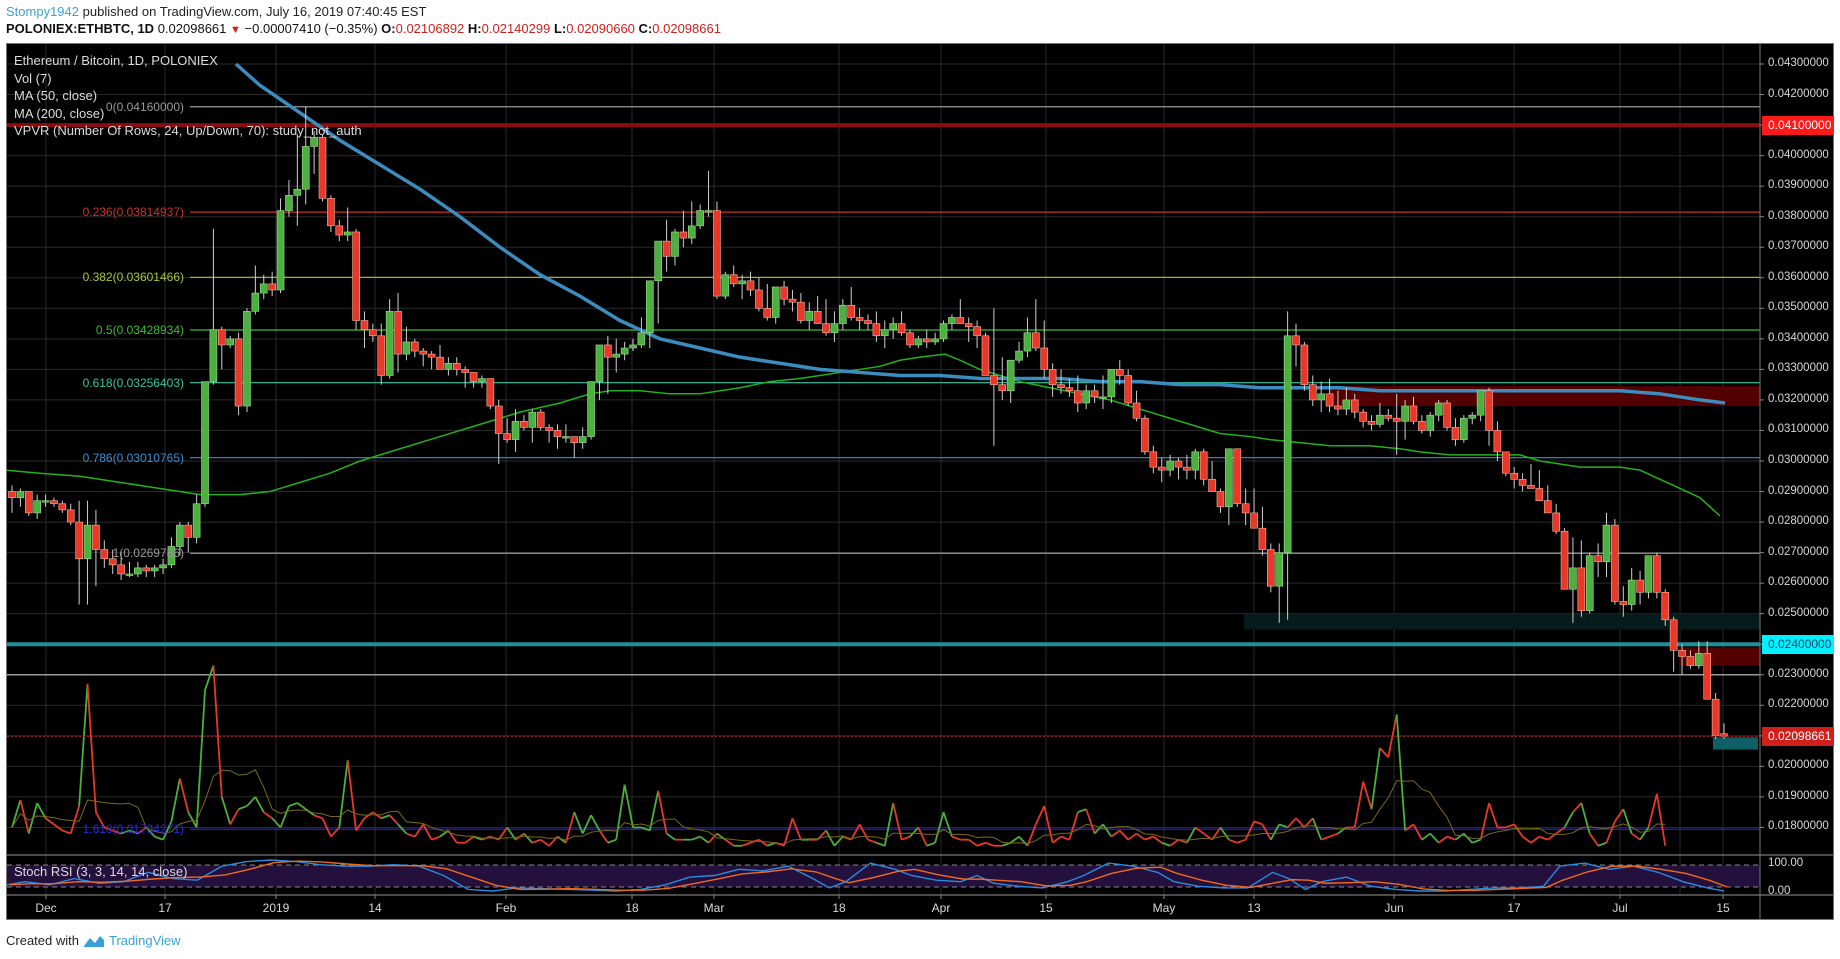 The height and width of the screenshot is (959, 1840). Describe the element at coordinates (59, 113) in the screenshot. I see `legend-ma200: MA (200, close)` at that location.